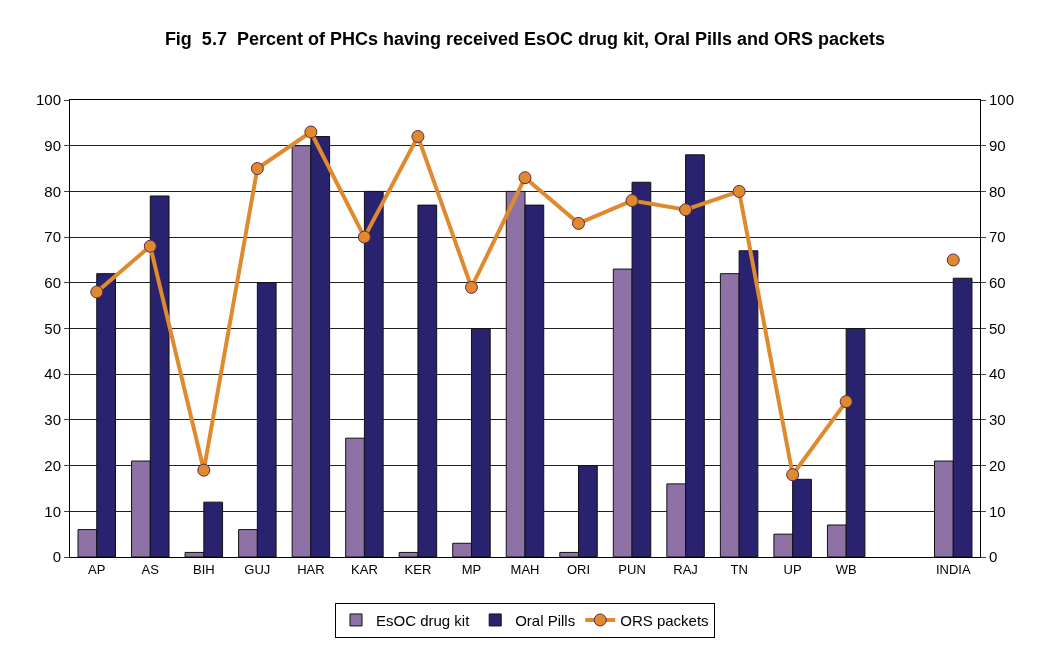 The image size is (1050, 657). What do you see at coordinates (471, 569) in the screenshot?
I see `x-tick-label: MP` at bounding box center [471, 569].